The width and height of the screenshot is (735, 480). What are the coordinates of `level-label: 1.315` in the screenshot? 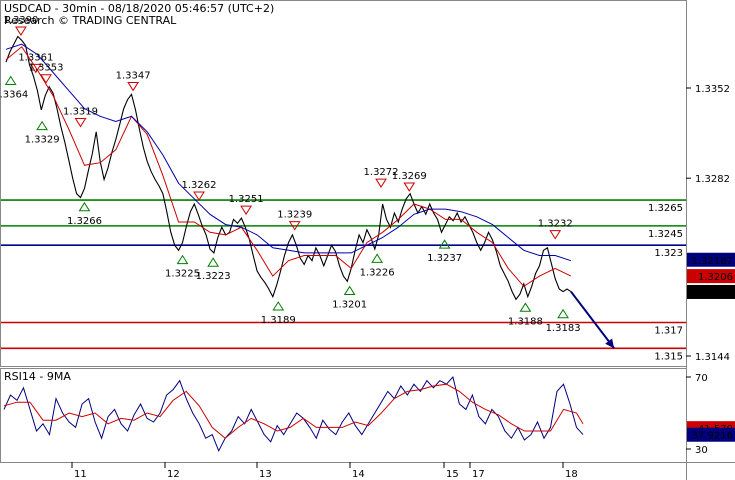 It's located at (668, 356).